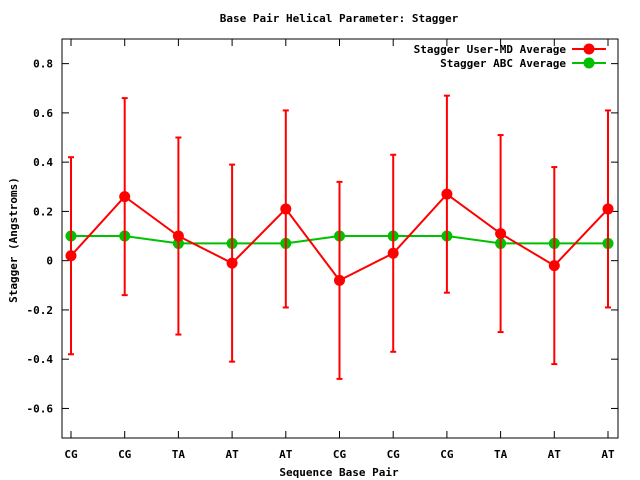 The width and height of the screenshot is (640, 480). Describe the element at coordinates (339, 472) in the screenshot. I see `x-axis-label: Sequence Base Pair` at that location.